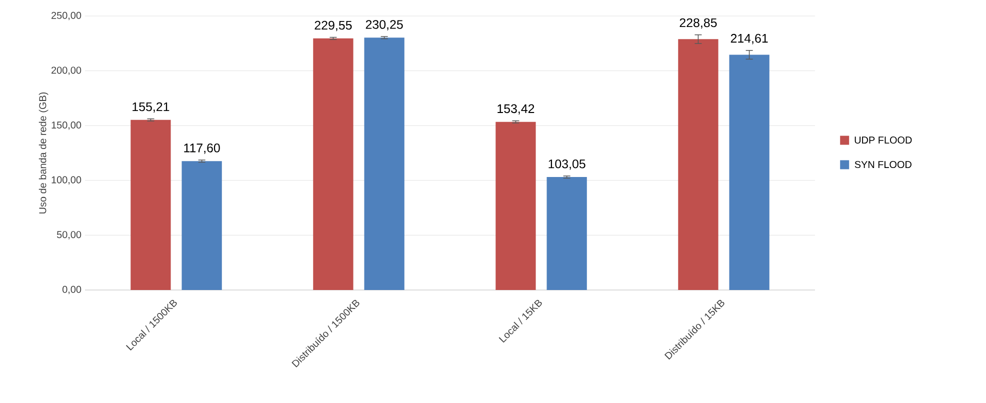 This screenshot has height=403, width=986. Describe the element at coordinates (698, 23) in the screenshot. I see `data-label: 228,85` at that location.